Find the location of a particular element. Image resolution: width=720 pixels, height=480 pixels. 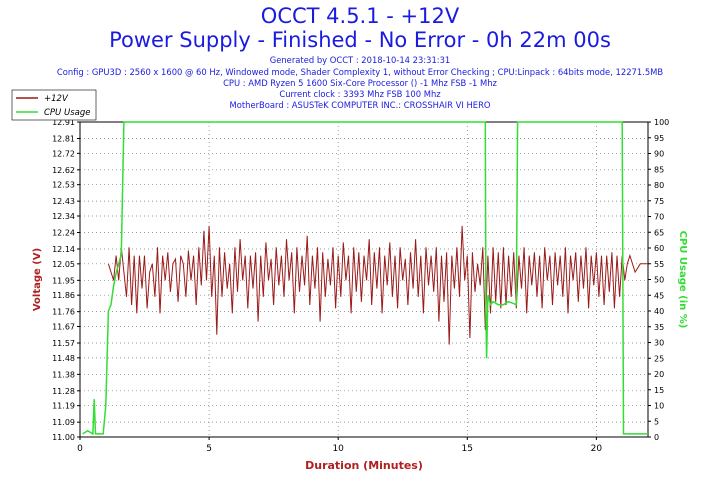

legend-box is located at coordinates (54, 105).